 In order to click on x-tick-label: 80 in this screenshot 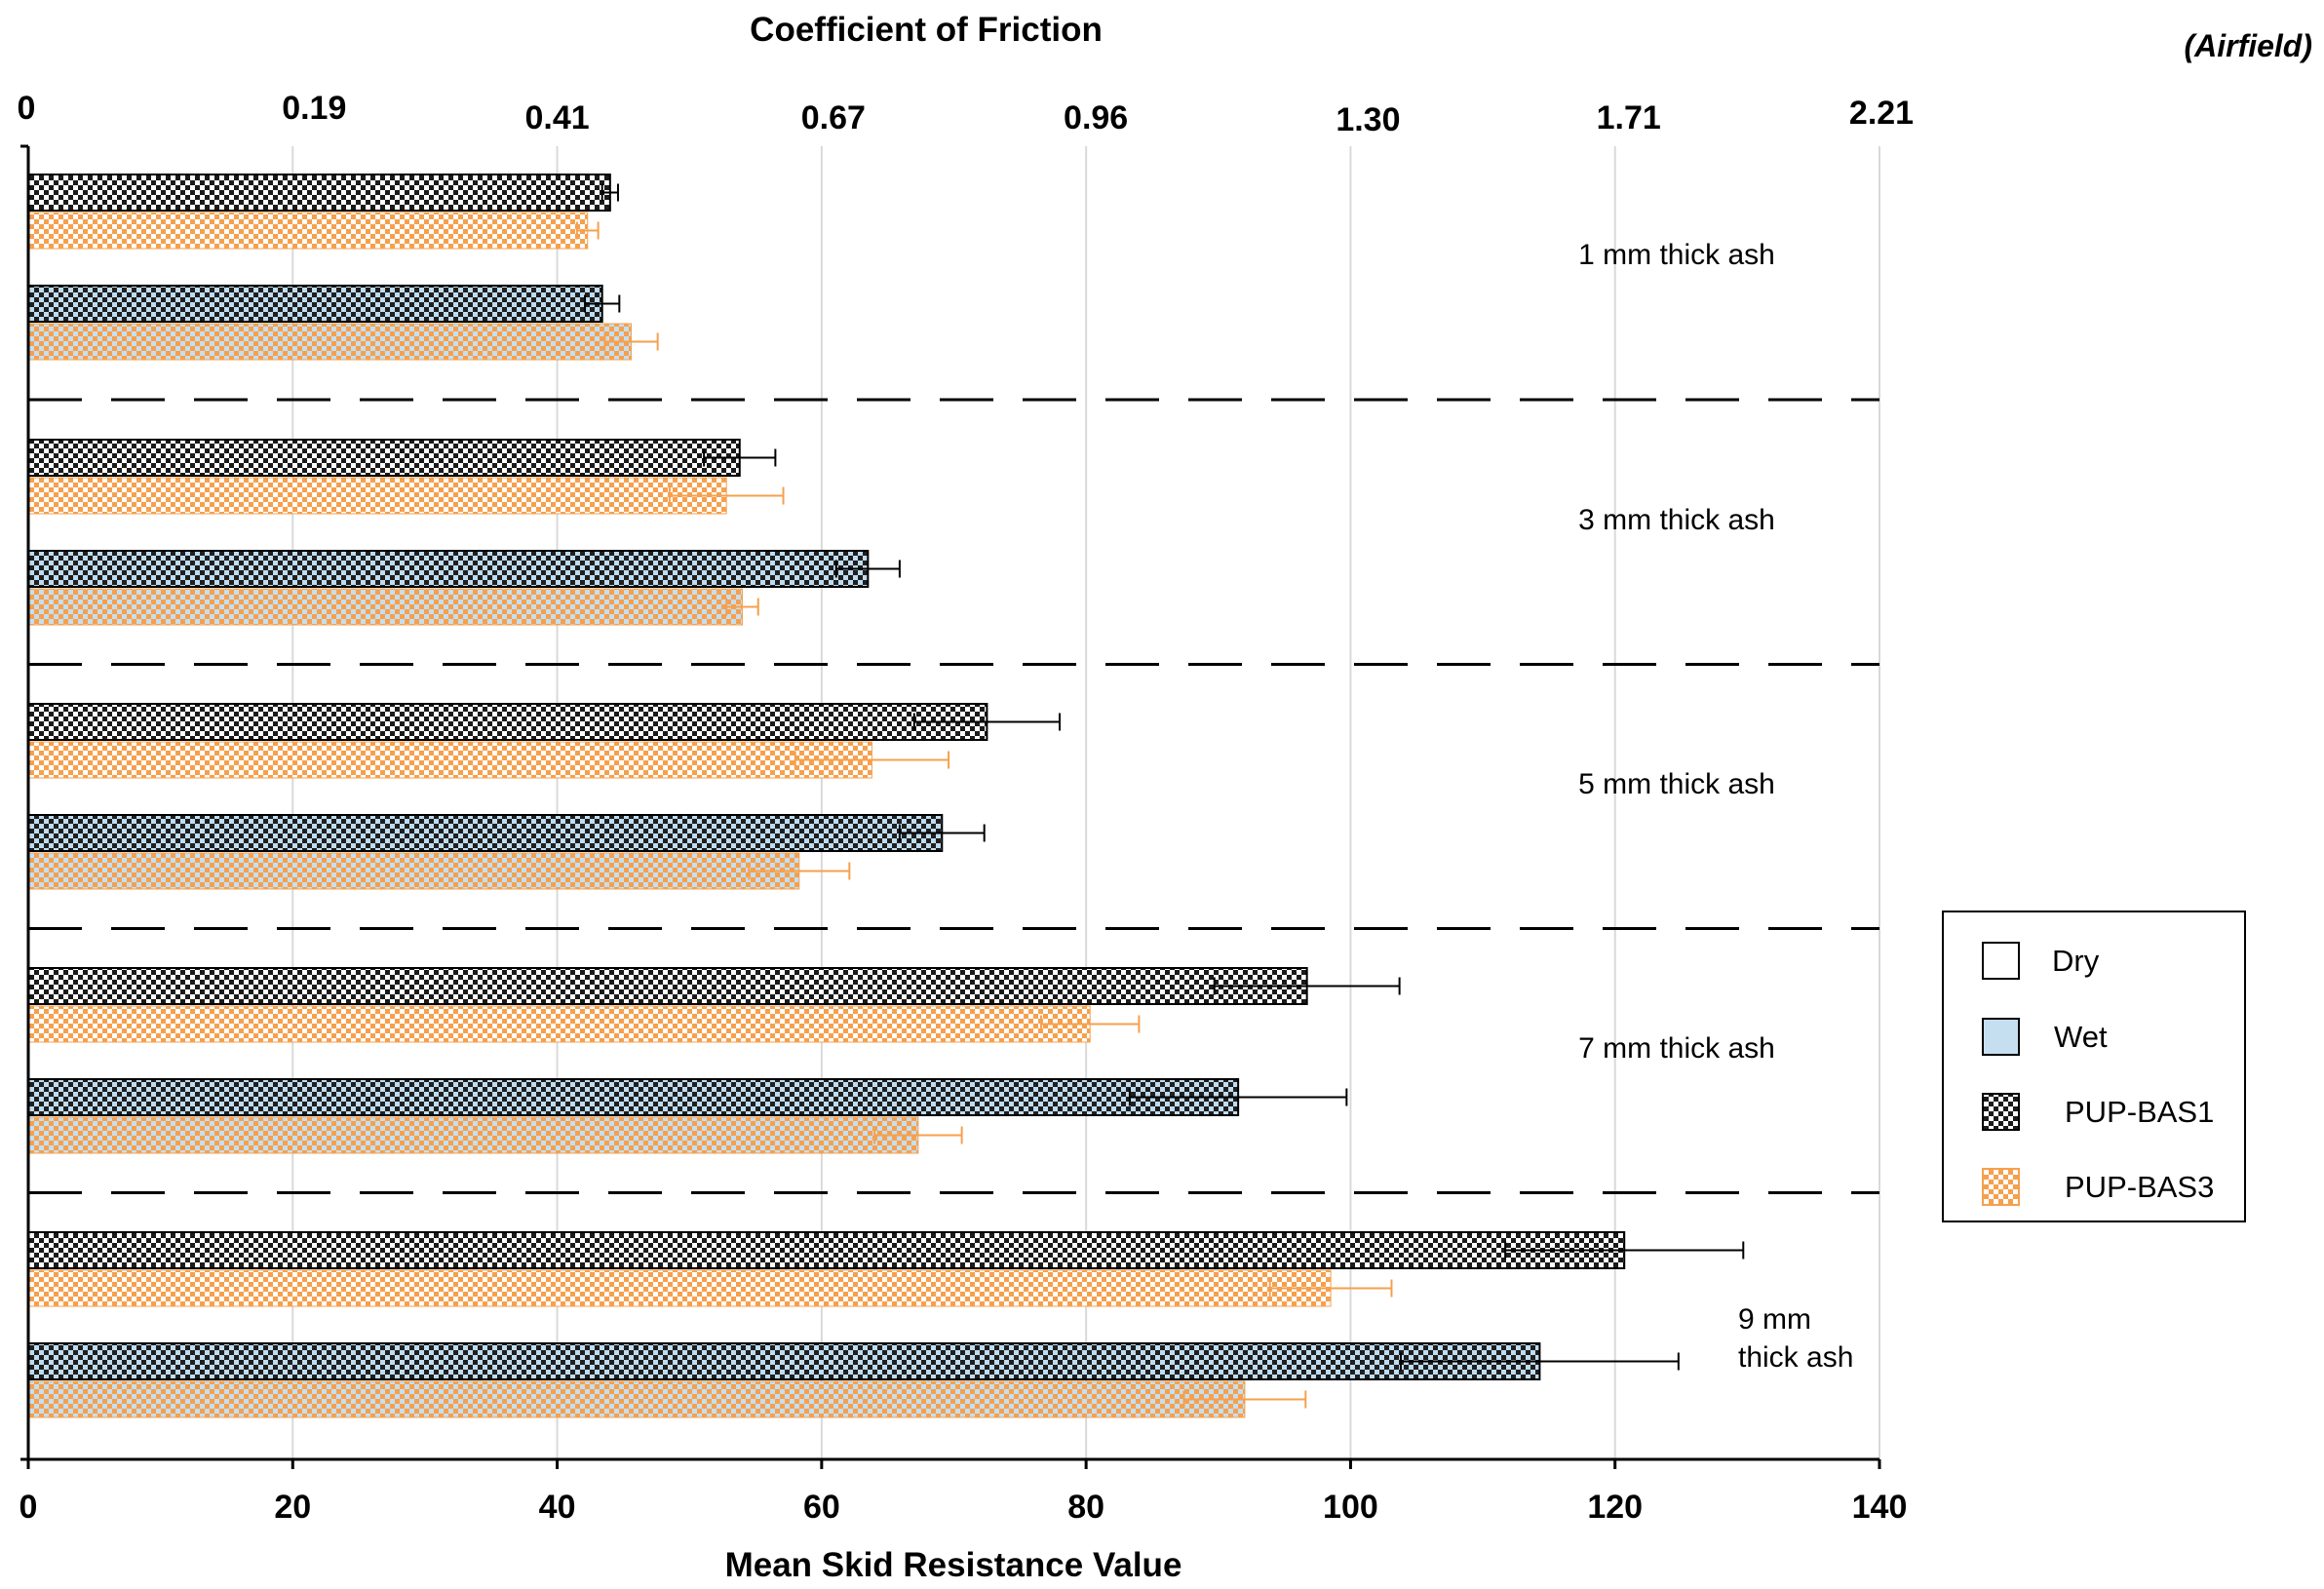, I will do `click(1085, 1508)`.